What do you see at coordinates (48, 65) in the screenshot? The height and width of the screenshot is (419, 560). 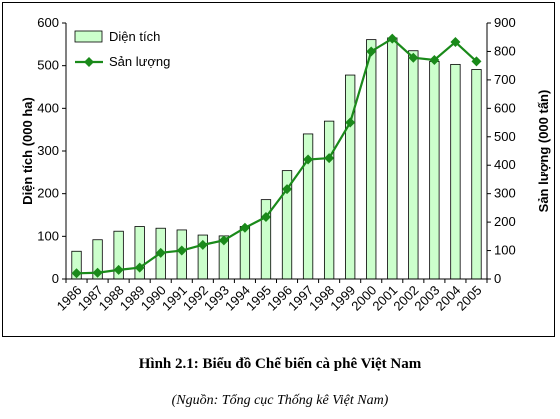 I see `y-left-tick-label: 500` at bounding box center [48, 65].